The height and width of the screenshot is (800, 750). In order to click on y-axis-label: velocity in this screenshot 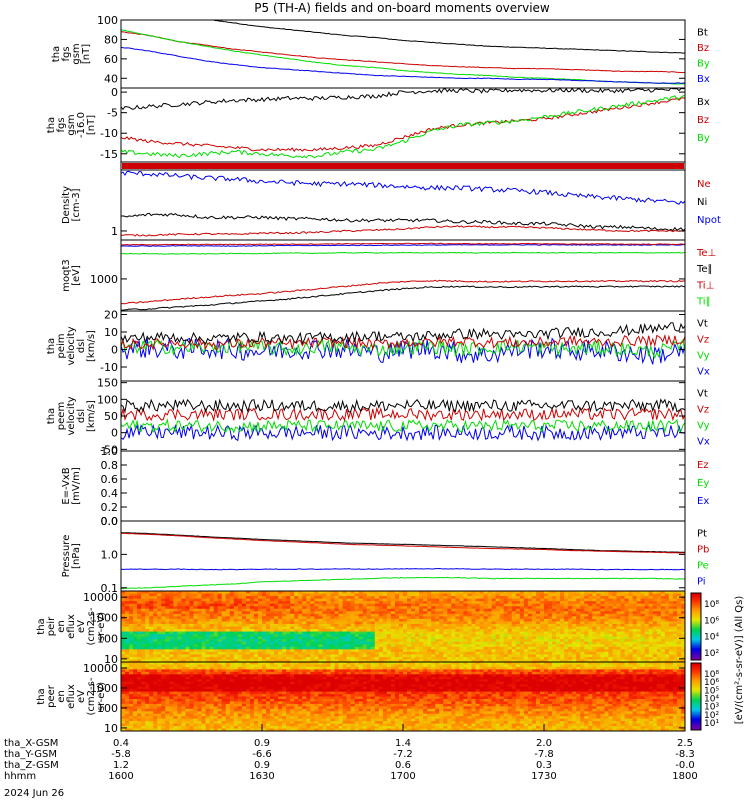, I will do `click(71, 415)`.